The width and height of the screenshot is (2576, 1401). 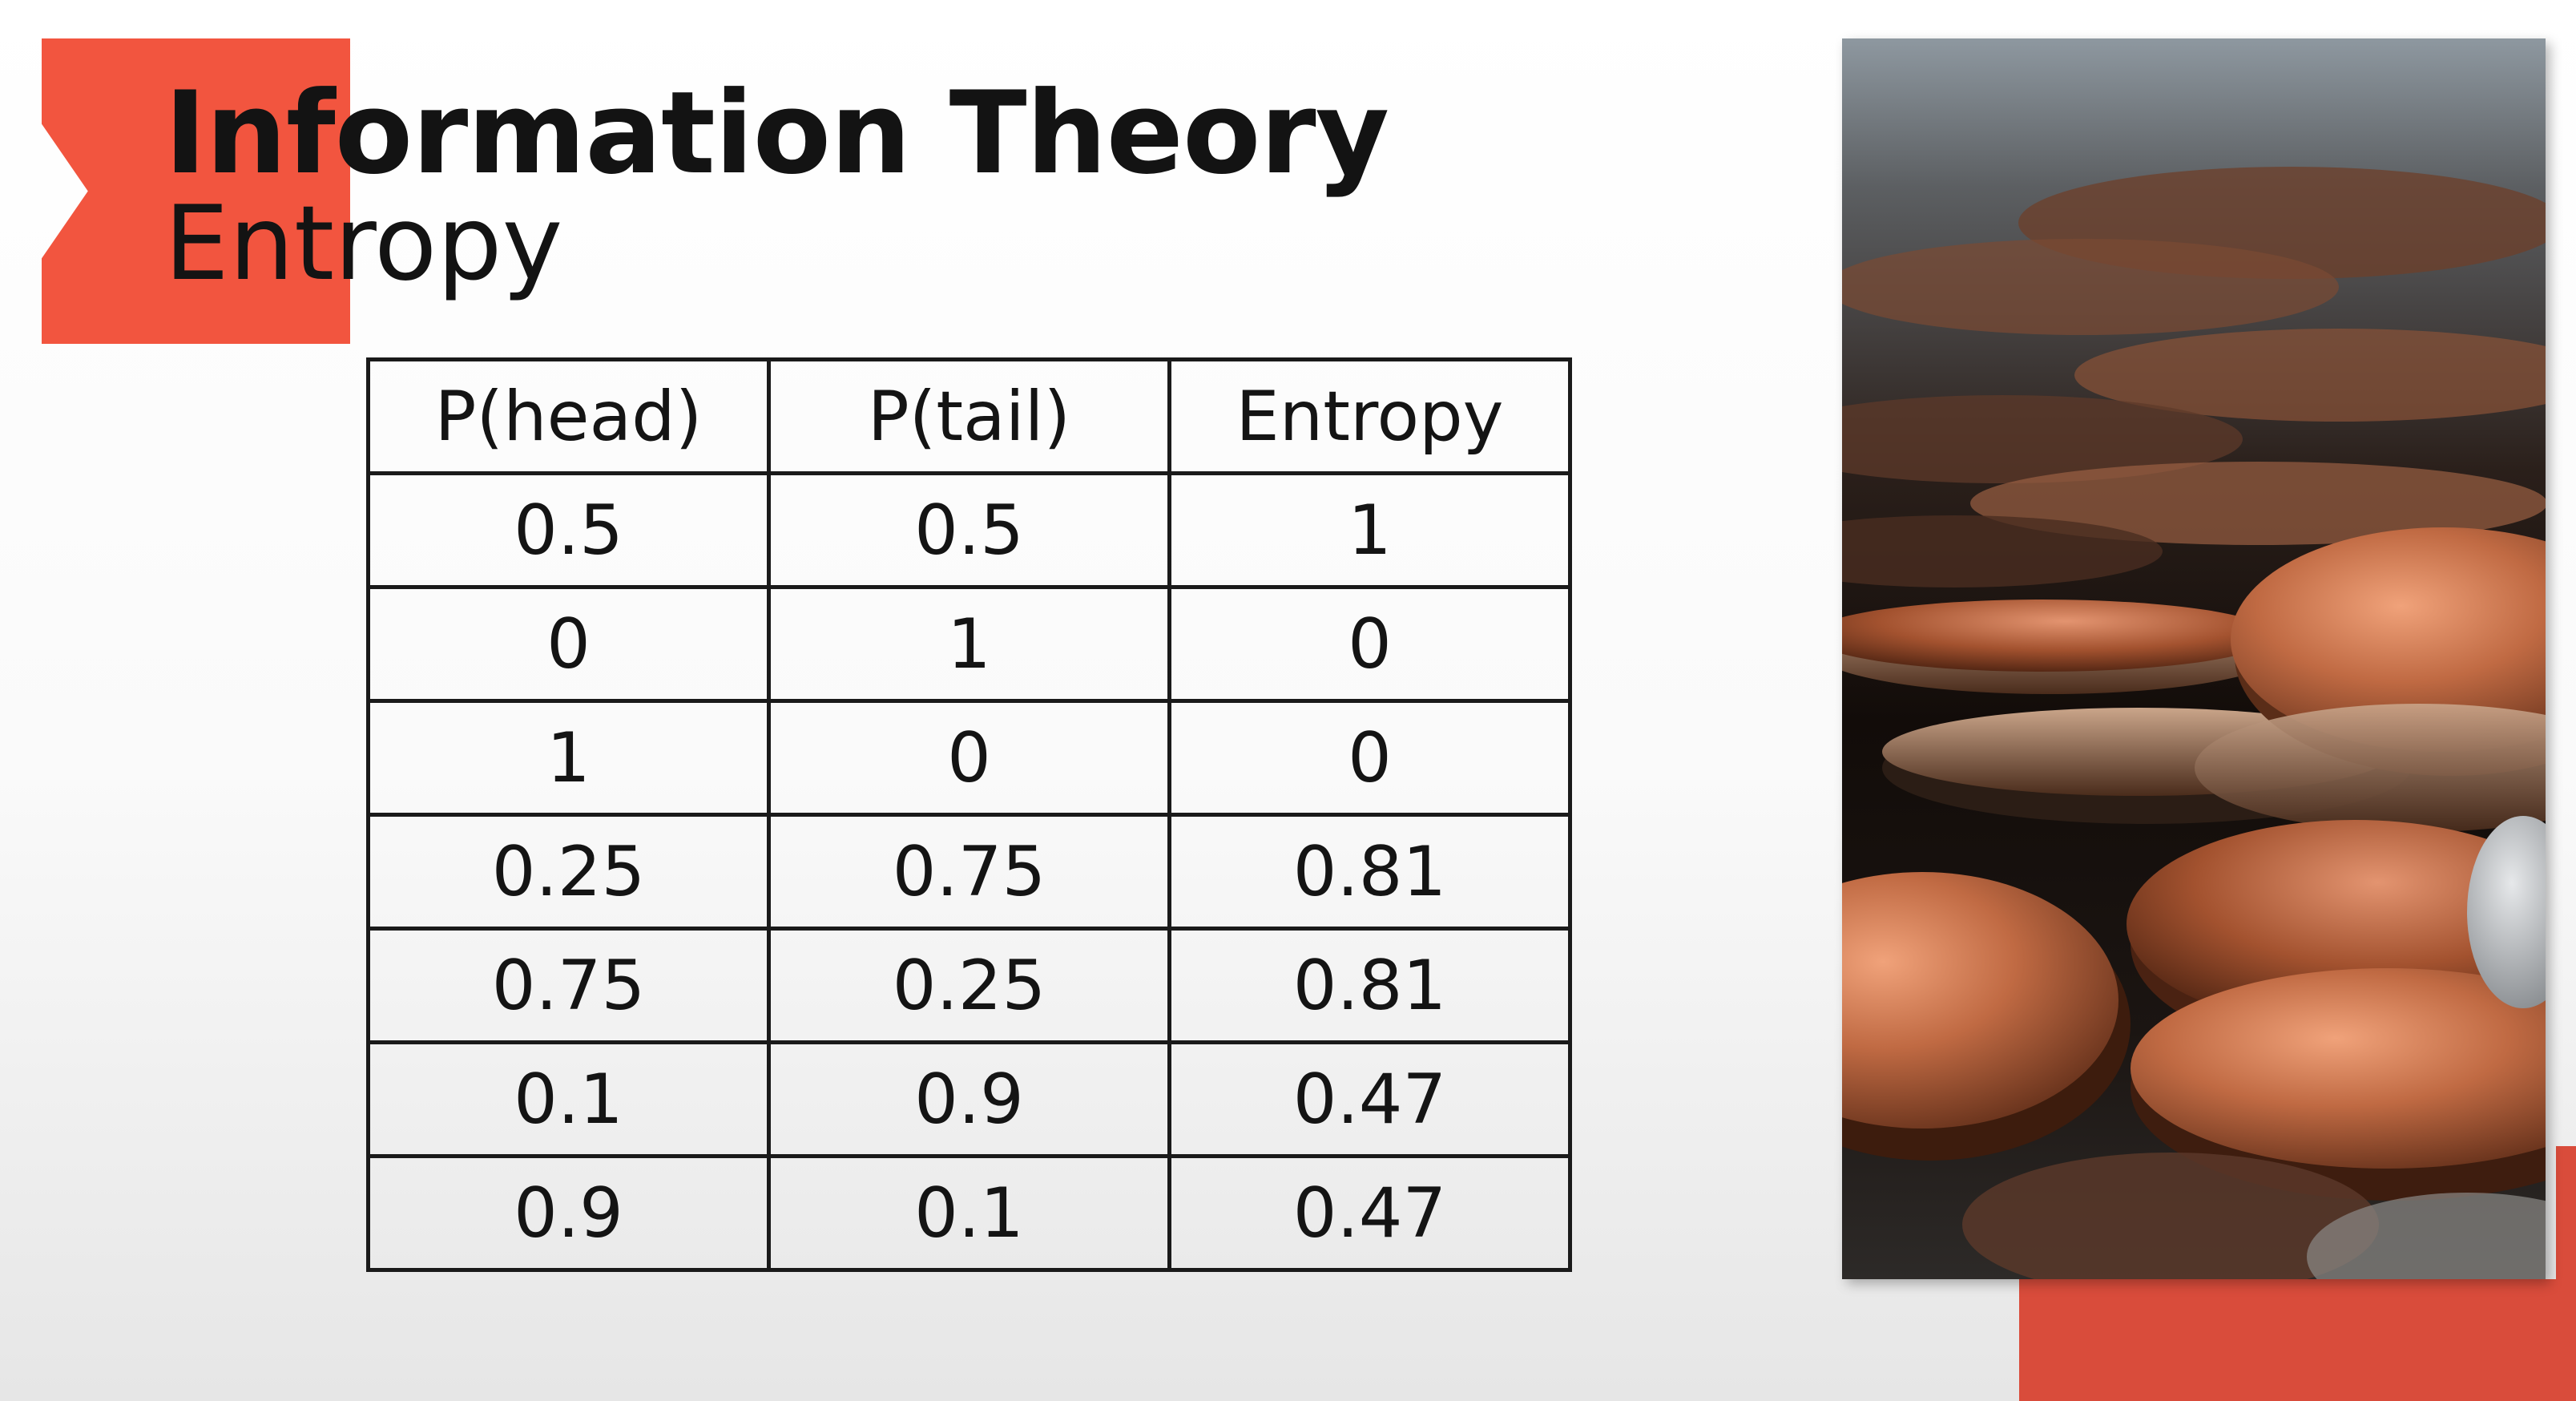 I want to click on cell-p-tail: 0.5, so click(x=969, y=530).